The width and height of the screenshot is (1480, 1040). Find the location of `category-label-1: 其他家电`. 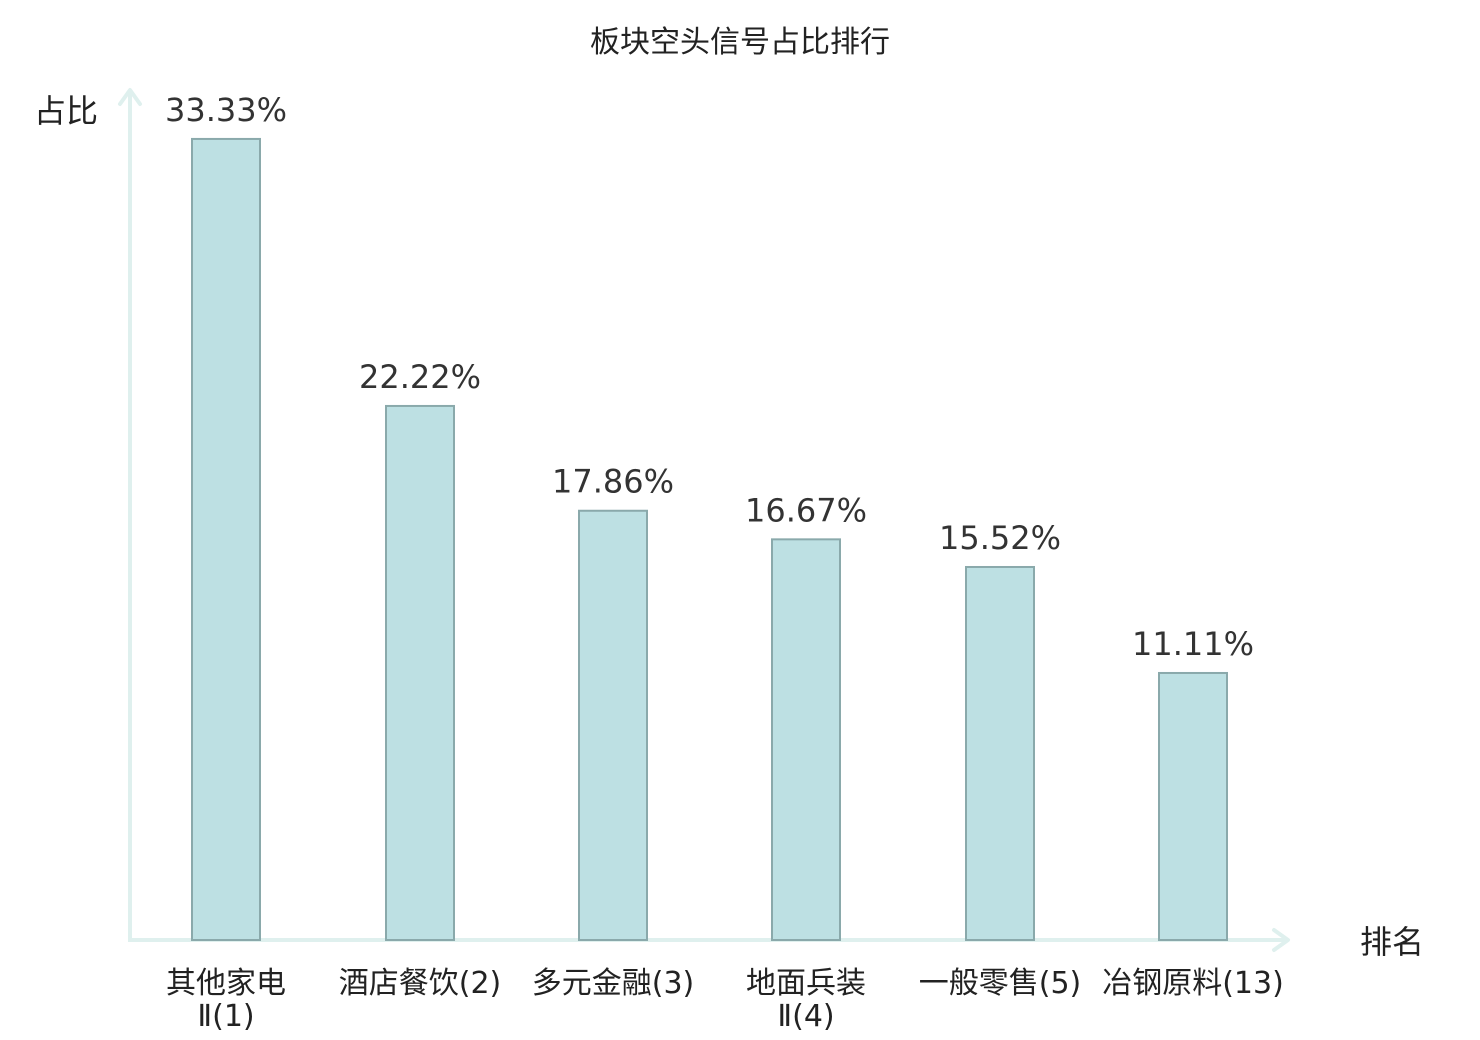

category-label-1: 其他家电 is located at coordinates (226, 983).